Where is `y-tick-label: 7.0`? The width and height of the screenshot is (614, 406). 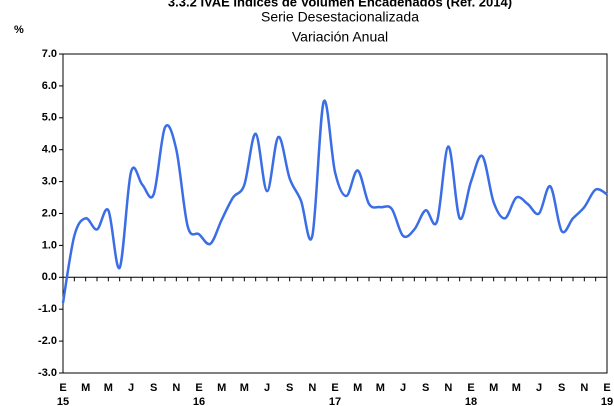
y-tick-label: 7.0 is located at coordinates (49, 54).